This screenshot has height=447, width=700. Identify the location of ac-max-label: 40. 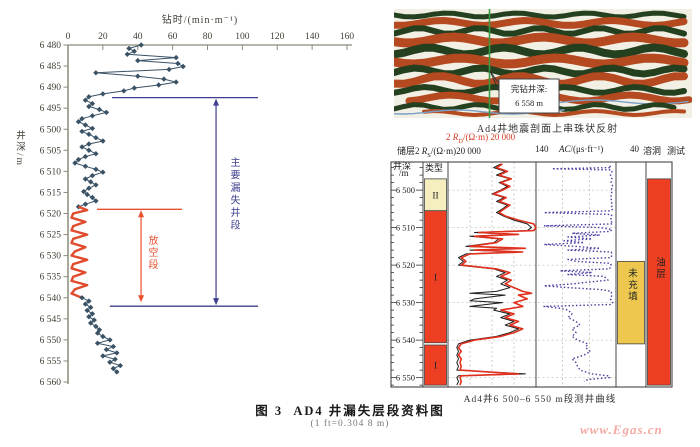
(634, 149).